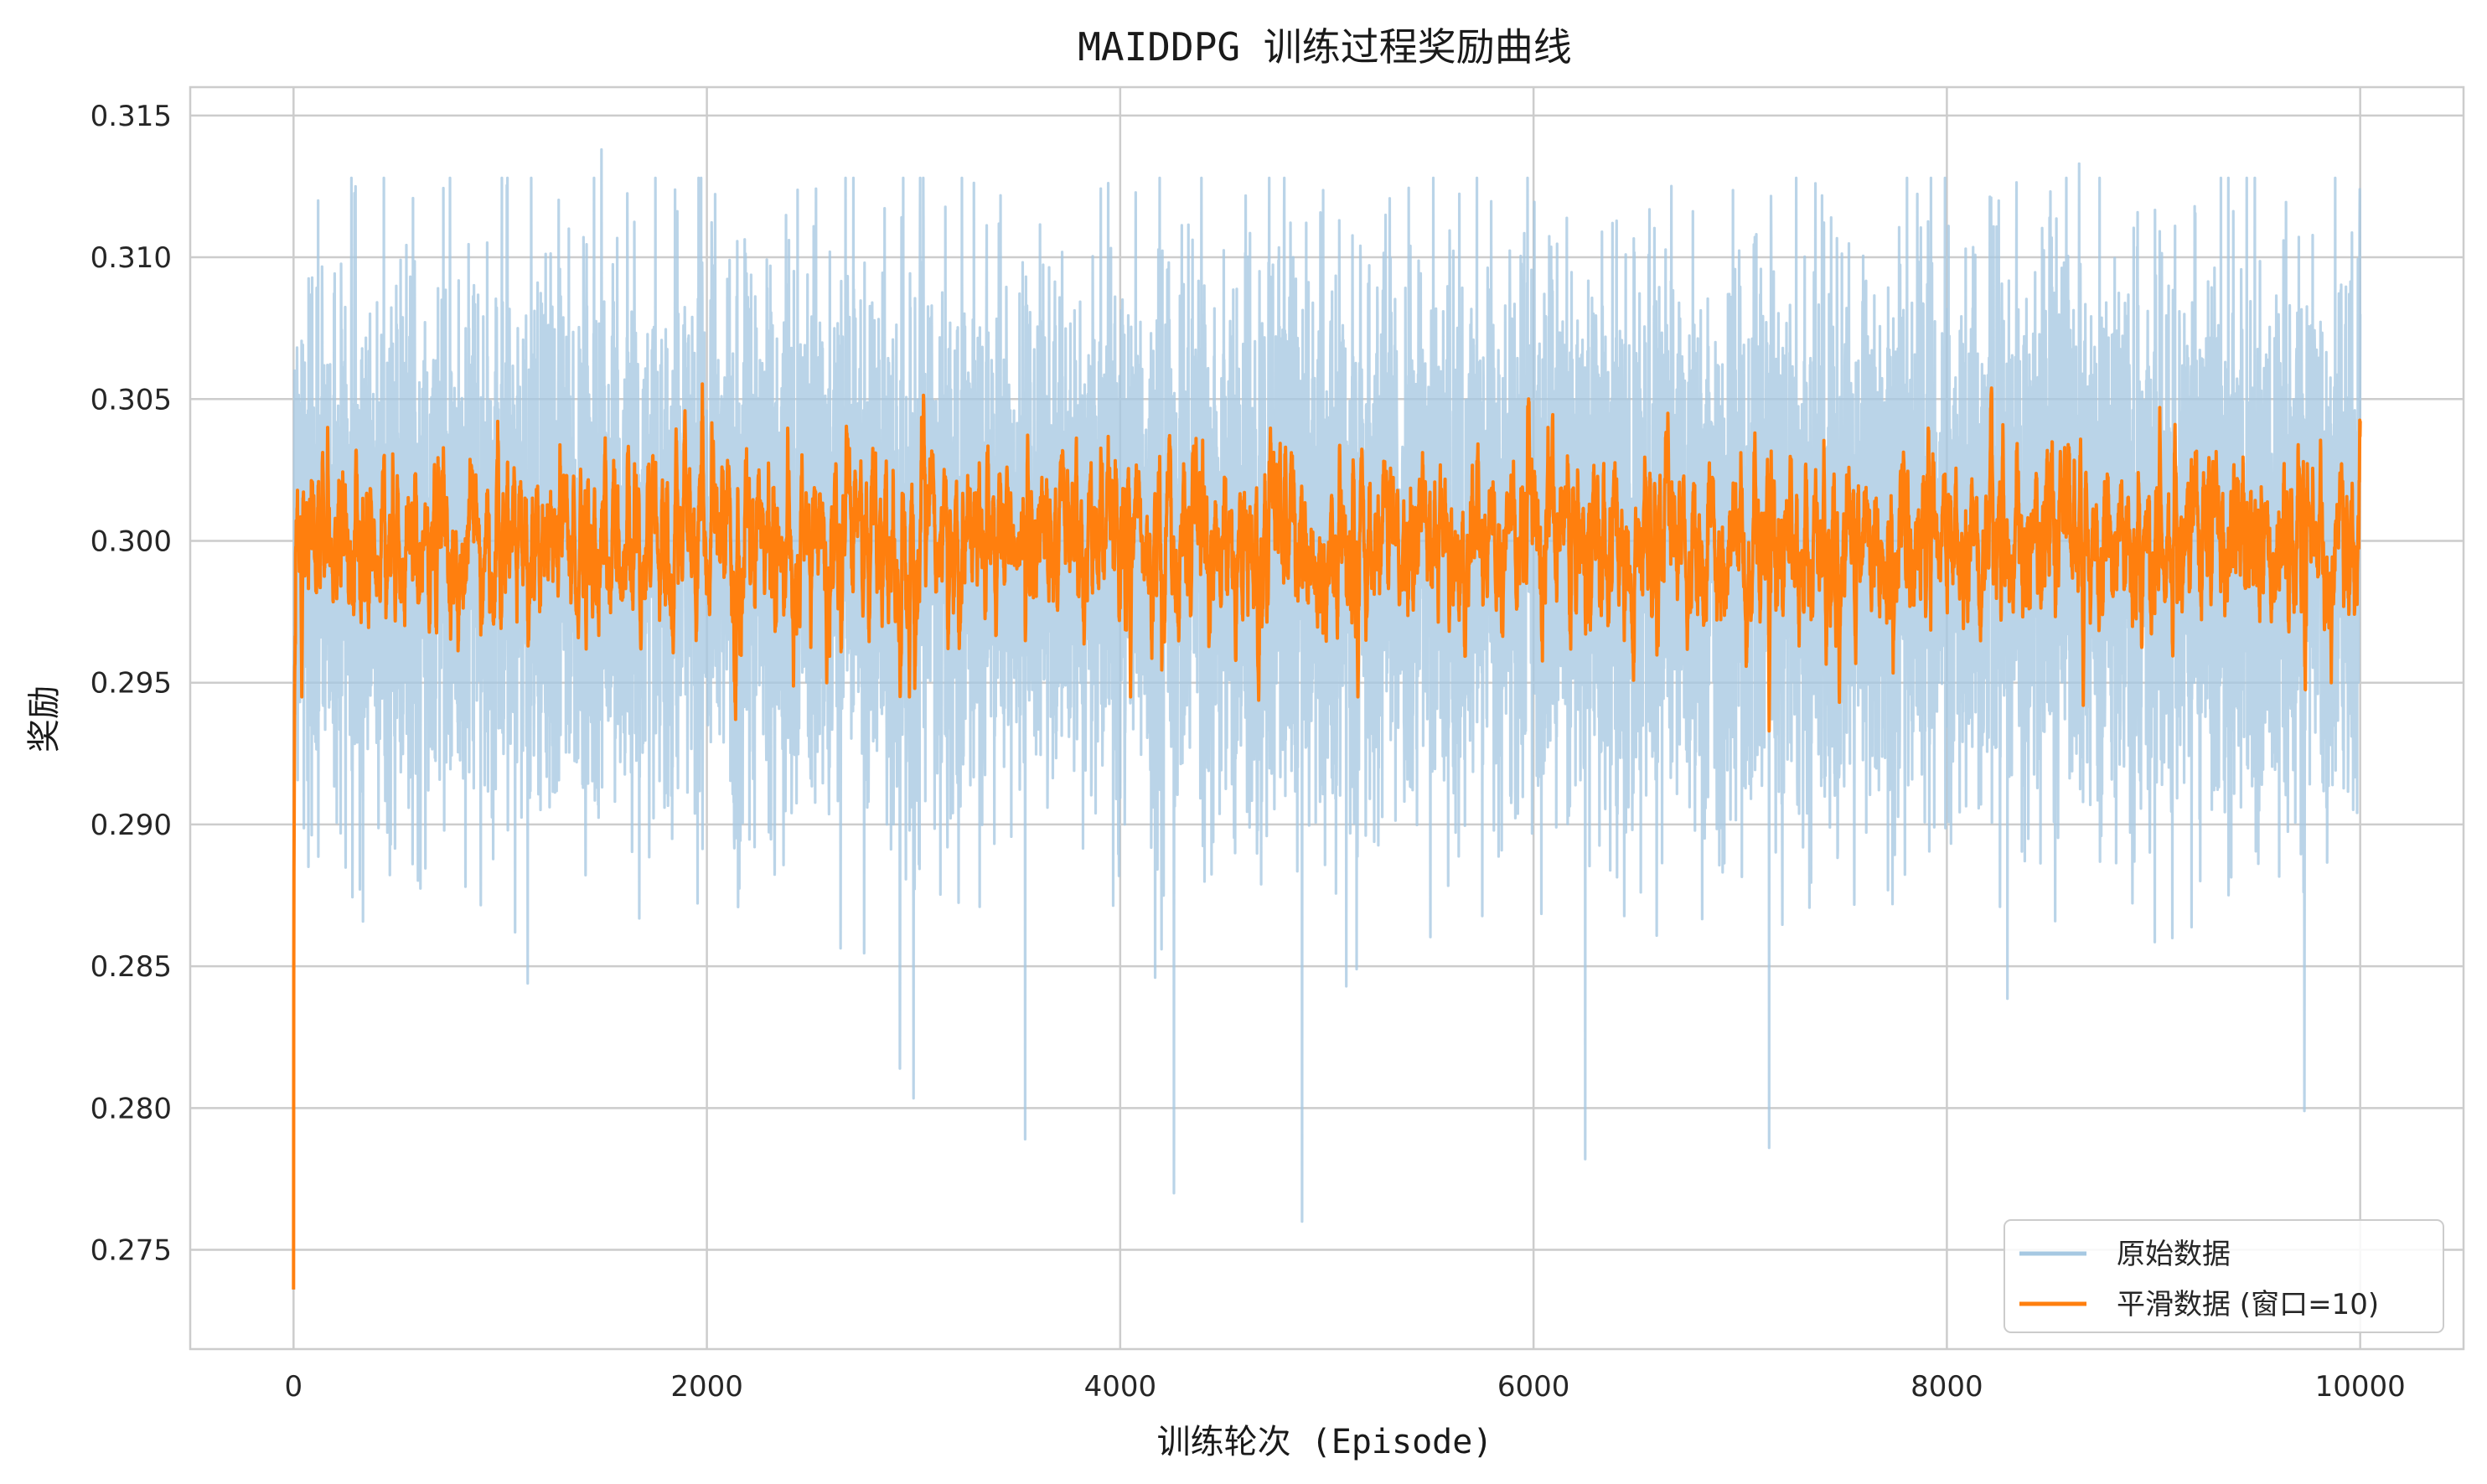 Image resolution: width=2487 pixels, height=1484 pixels. What do you see at coordinates (1947, 1387) in the screenshot?
I see `x-tick-label: 8000` at bounding box center [1947, 1387].